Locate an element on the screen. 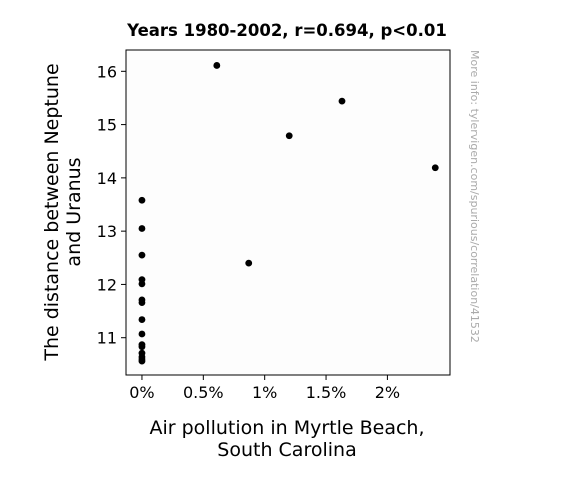 The height and width of the screenshot is (500, 575). y-tick-label: 13 is located at coordinates (107, 231).